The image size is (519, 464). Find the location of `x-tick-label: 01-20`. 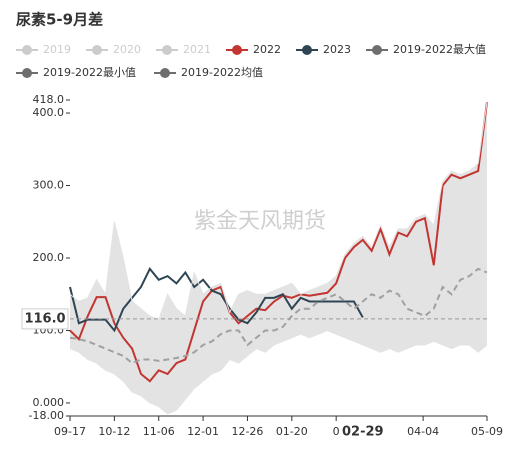

x-tick-label: 01-20 is located at coordinates (292, 431).